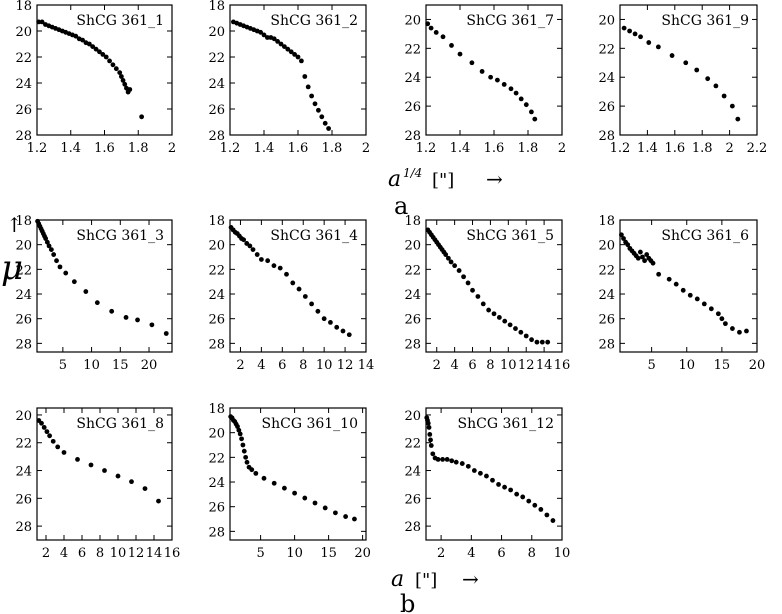 This screenshot has height=614, width=782. I want to click on panel-title: ShCG 361_1, so click(120, 21).